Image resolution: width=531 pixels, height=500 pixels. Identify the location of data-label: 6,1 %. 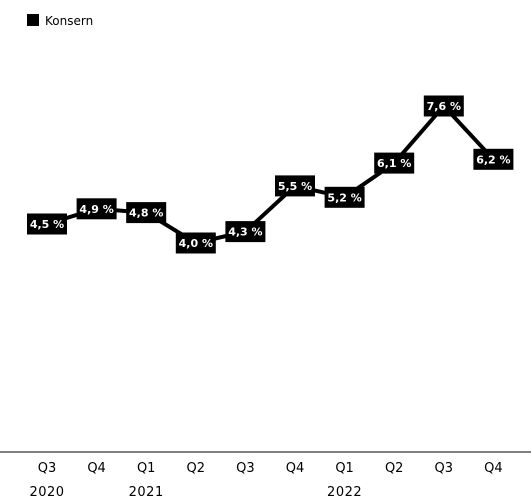
(394, 163).